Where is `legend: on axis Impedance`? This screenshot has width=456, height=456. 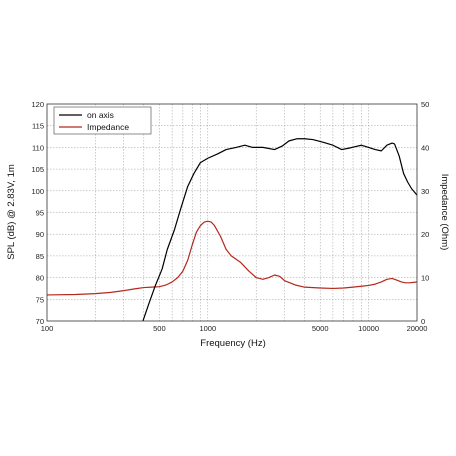 legend: on axis Impedance is located at coordinates (102, 120).